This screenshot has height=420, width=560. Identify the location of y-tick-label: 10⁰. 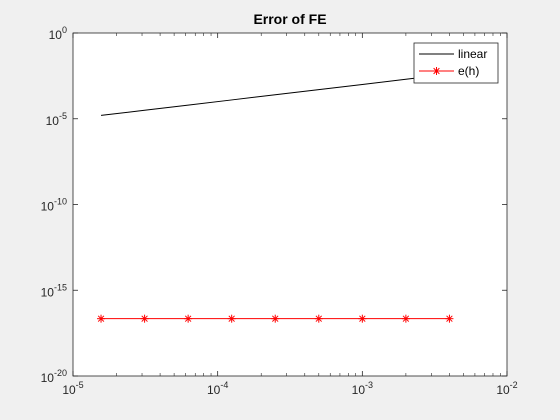
(58, 33).